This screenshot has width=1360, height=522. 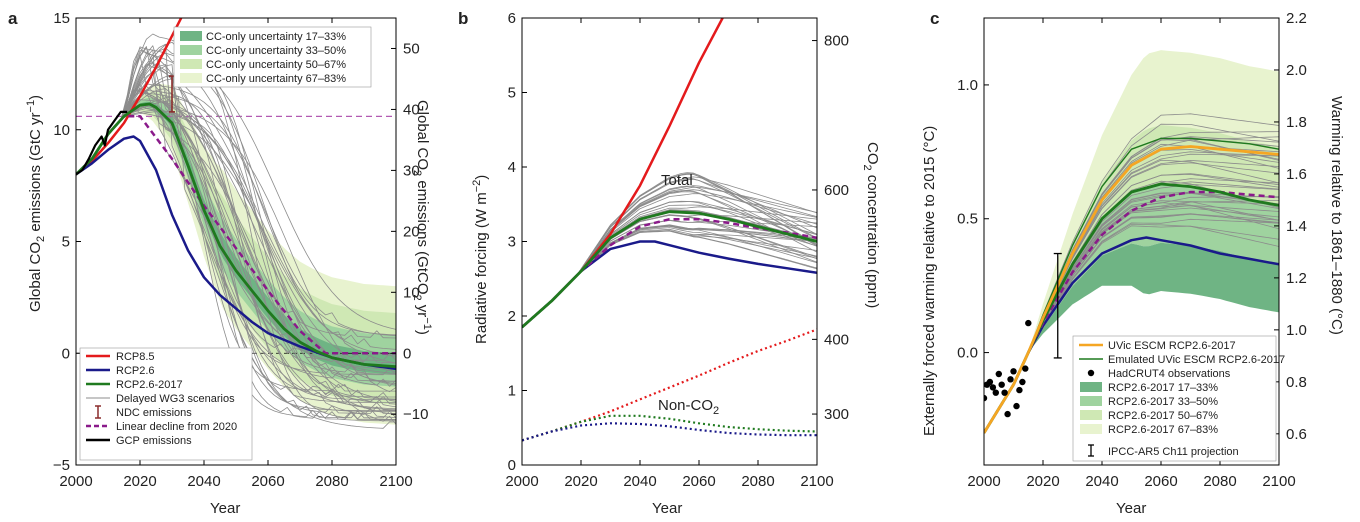 What do you see at coordinates (512, 167) in the screenshot?
I see `y-tick-label: 4` at bounding box center [512, 167].